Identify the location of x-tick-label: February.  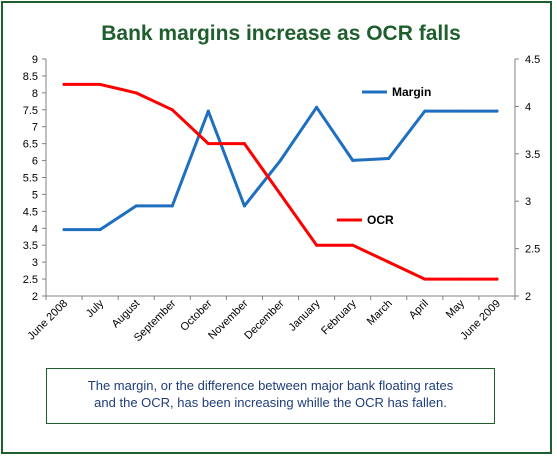
(339, 317).